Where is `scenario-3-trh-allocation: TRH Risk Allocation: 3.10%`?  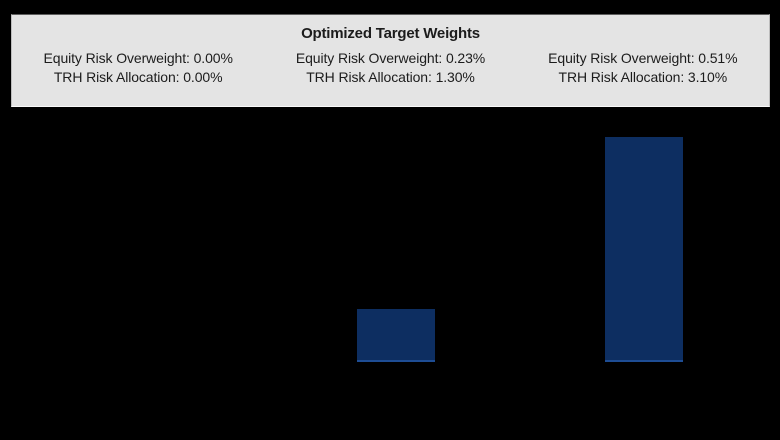
scenario-3-trh-allocation: TRH Risk Allocation: 3.10% is located at coordinates (643, 77).